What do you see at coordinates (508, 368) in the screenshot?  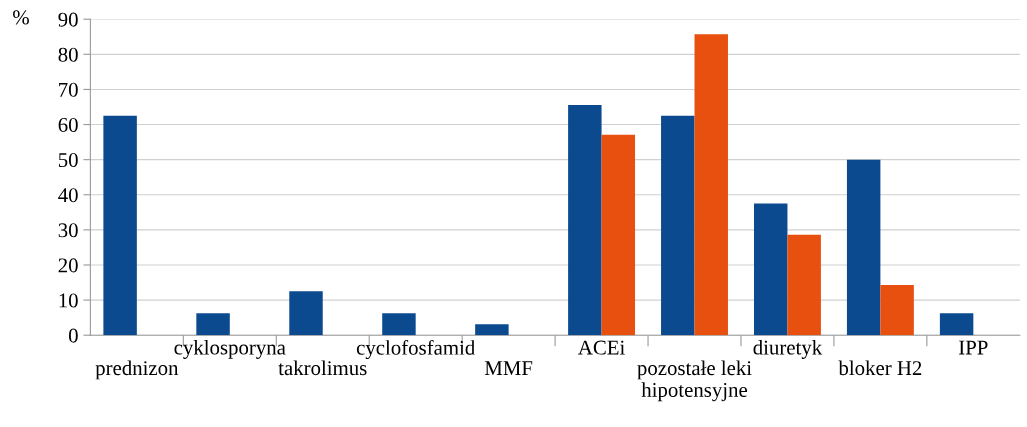 I see `x-tick-label: MMF` at bounding box center [508, 368].